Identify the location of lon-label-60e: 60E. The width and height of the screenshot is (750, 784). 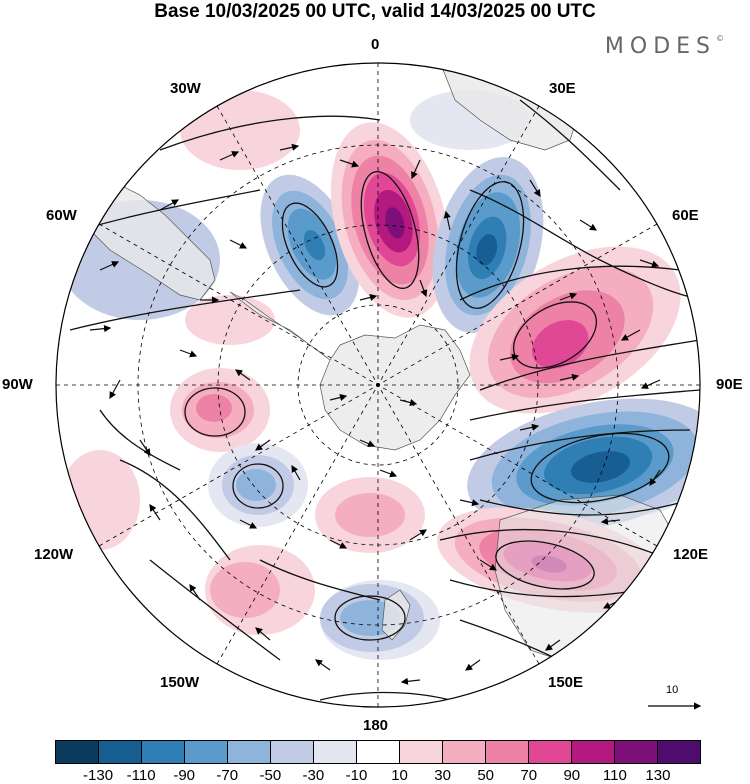
(685, 215).